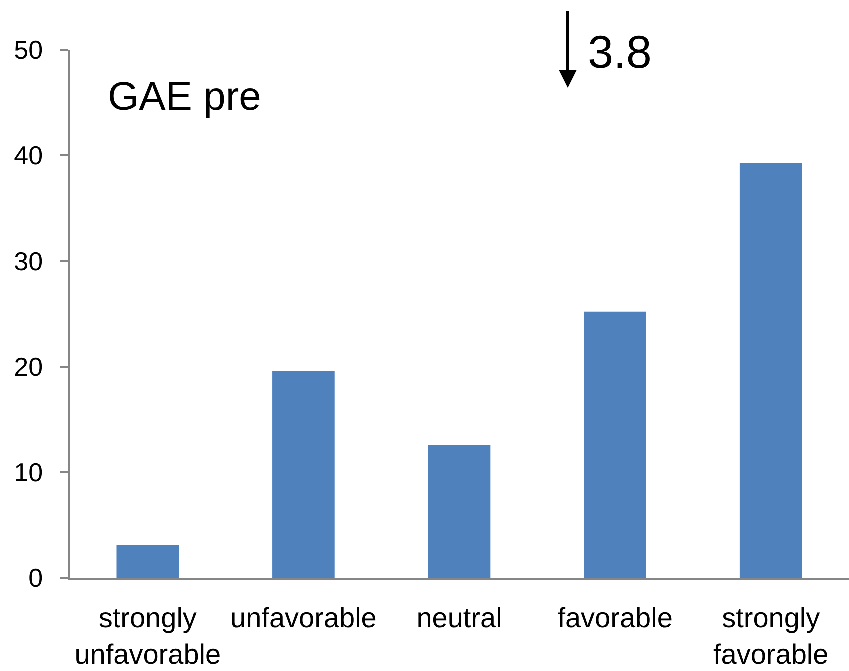 The image size is (849, 671). I want to click on y-tick-label: 20, so click(29, 367).